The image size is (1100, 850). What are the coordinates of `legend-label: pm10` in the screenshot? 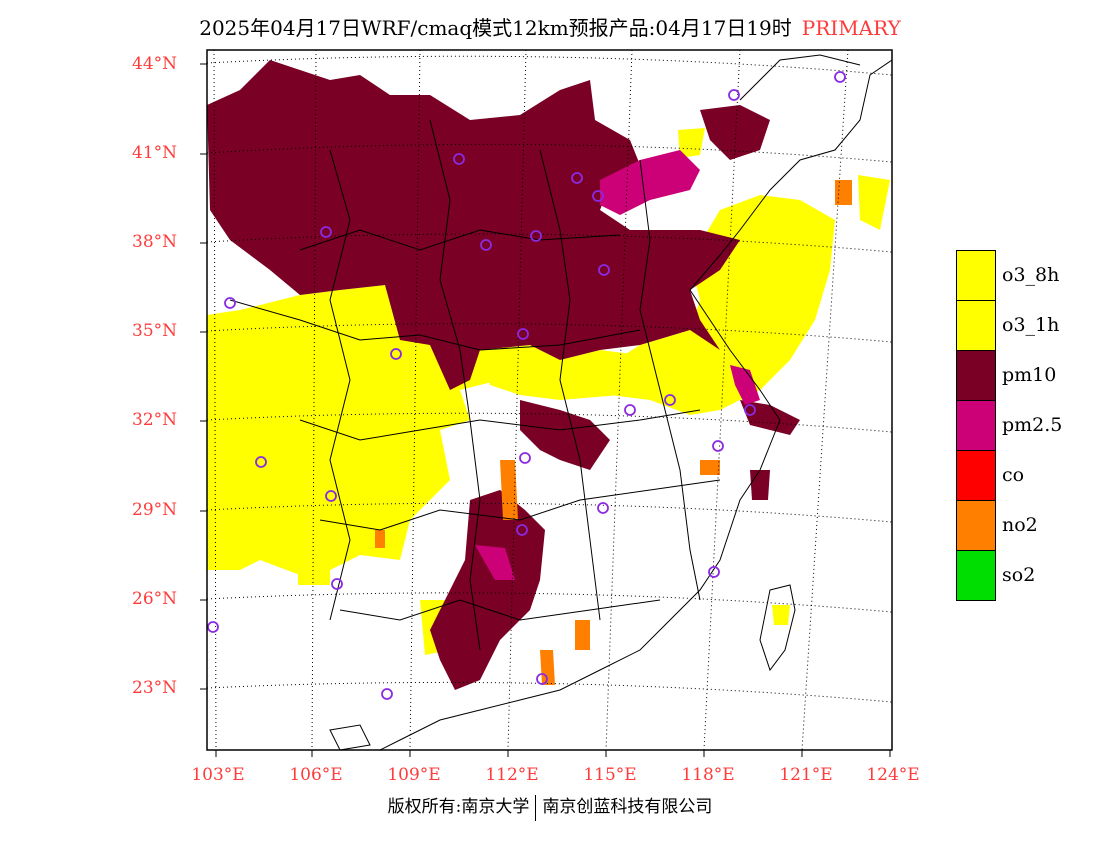 It's located at (1029, 375).